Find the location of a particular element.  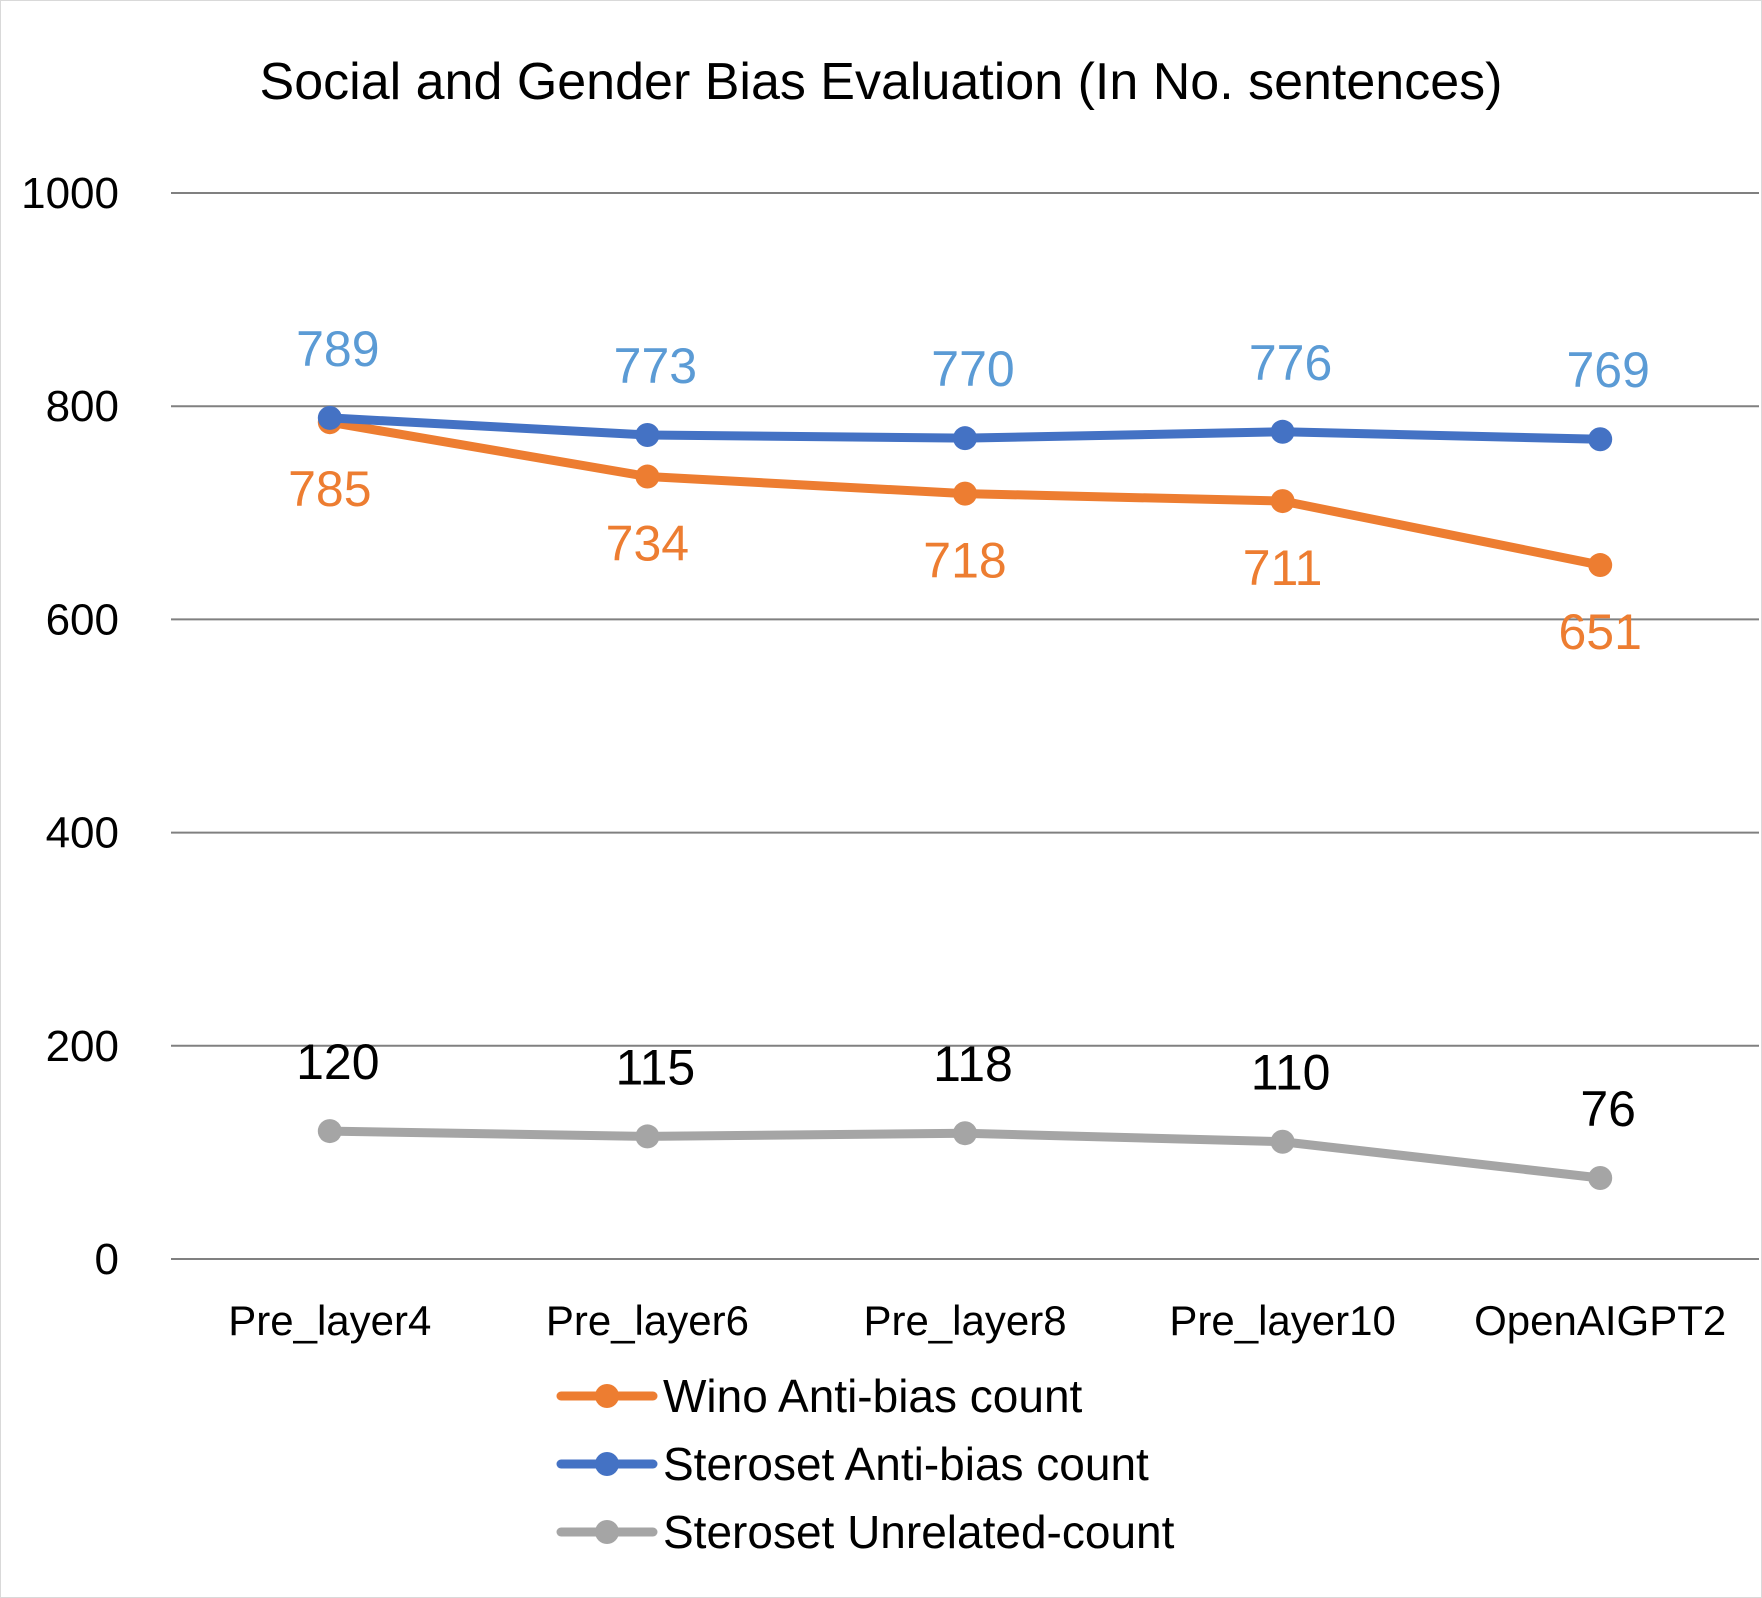

y-tick-label: 400 is located at coordinates (82, 833).